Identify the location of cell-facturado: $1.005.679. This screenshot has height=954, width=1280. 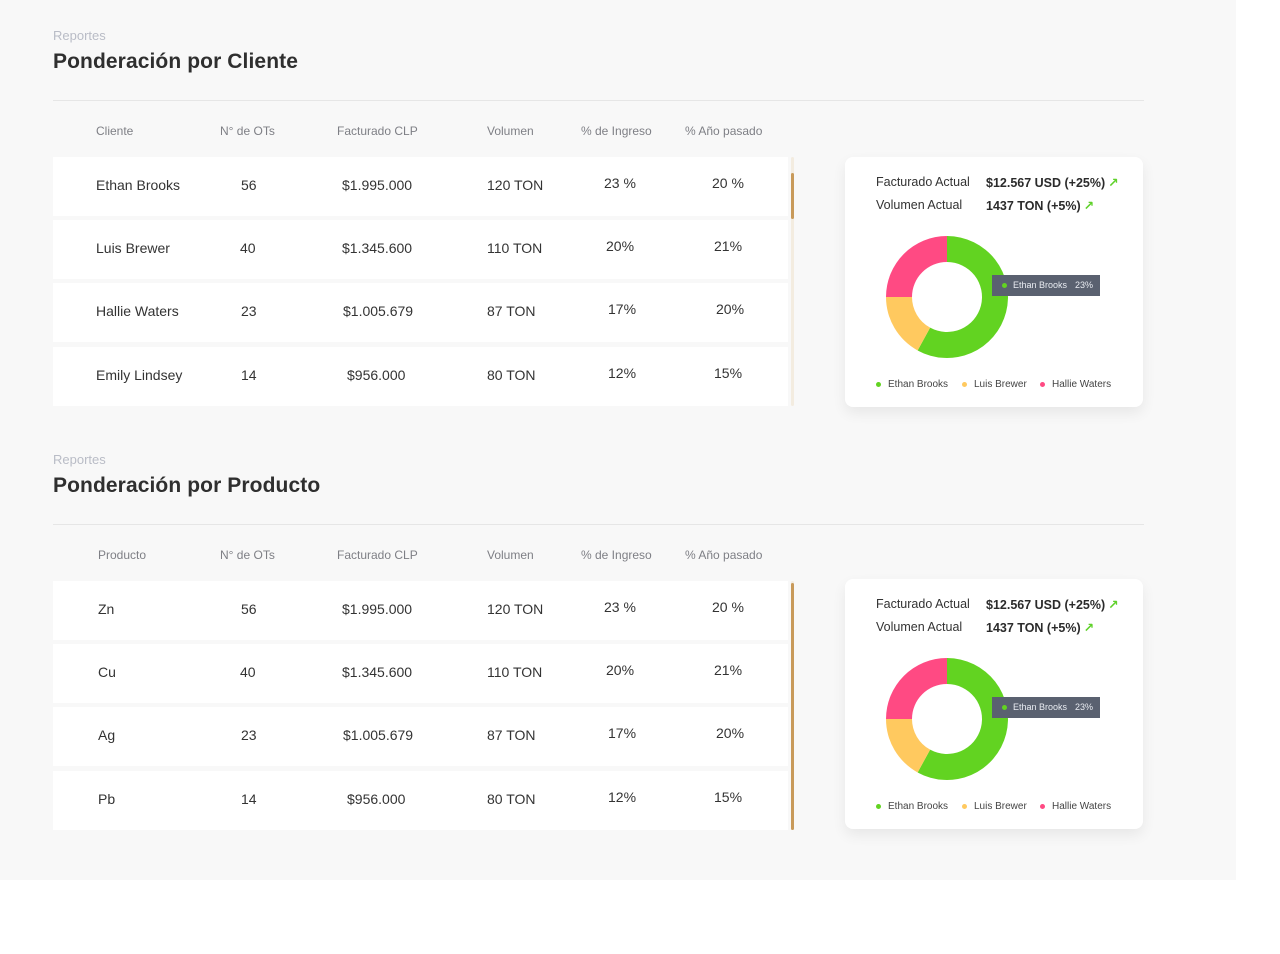
(378, 311).